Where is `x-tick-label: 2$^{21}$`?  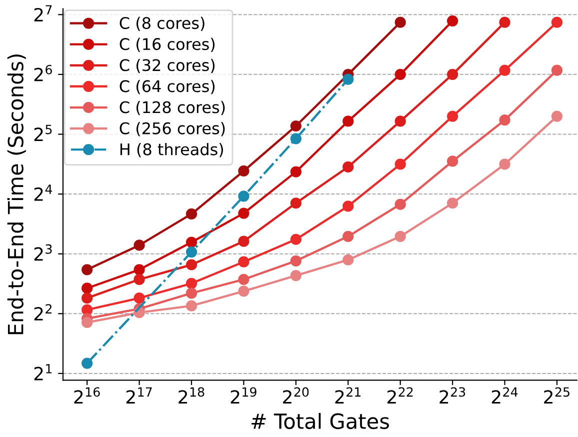 x-tick-label: 2$^{21}$ is located at coordinates (348, 395).